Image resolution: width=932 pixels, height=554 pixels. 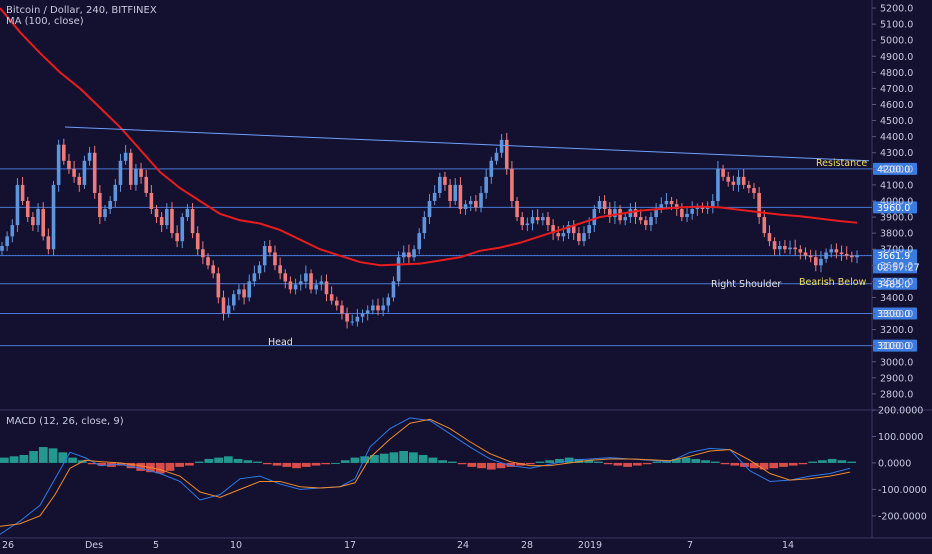 What do you see at coordinates (896, 105) in the screenshot?
I see `price-tick-label: 4600.0` at bounding box center [896, 105].